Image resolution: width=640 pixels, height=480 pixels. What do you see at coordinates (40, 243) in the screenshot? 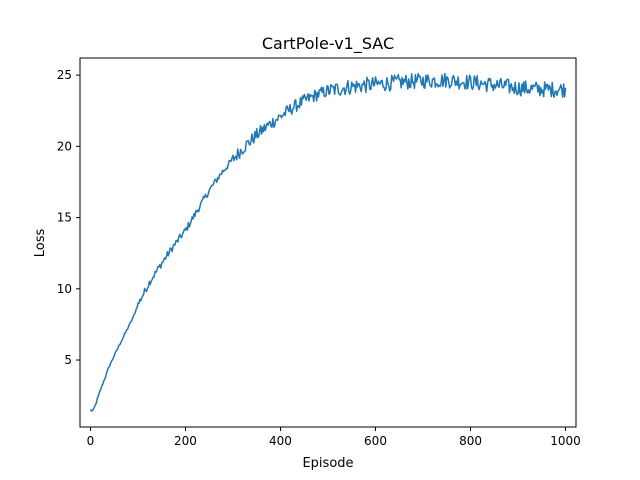
I see `y-axis-label: Loss` at bounding box center [40, 243].